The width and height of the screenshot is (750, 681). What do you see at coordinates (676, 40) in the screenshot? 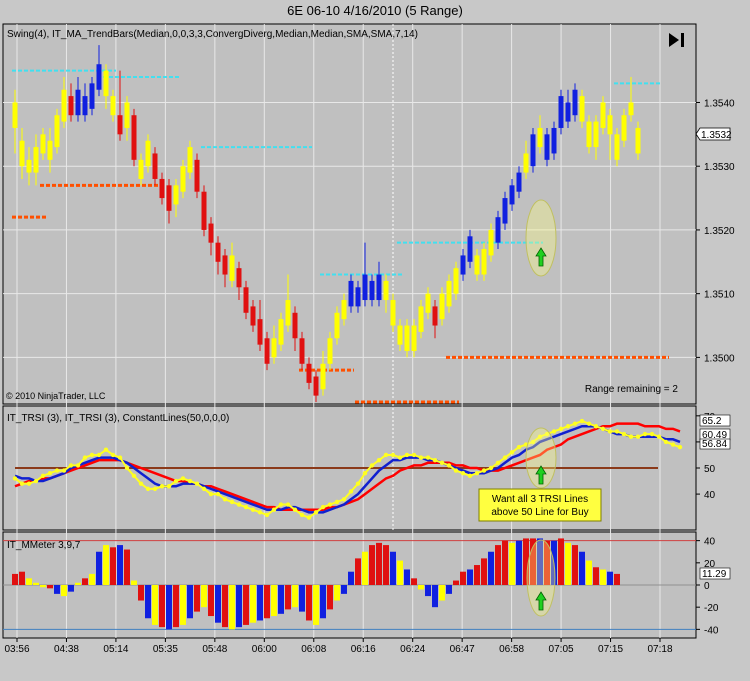
I see `play-to-end-icon` at bounding box center [676, 40].